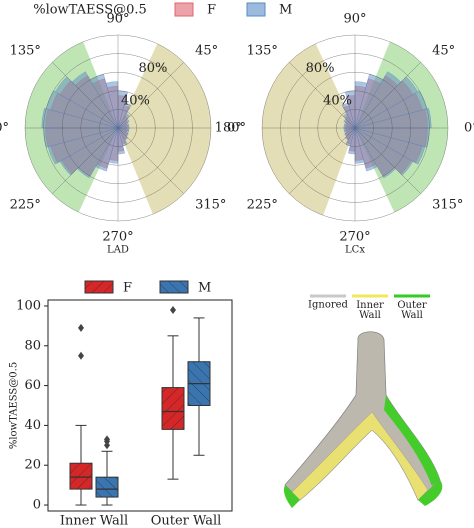 The image size is (474, 528). What do you see at coordinates (90, 10) in the screenshot?
I see `legend-title: %lowTAESS@0.5` at bounding box center [90, 10].